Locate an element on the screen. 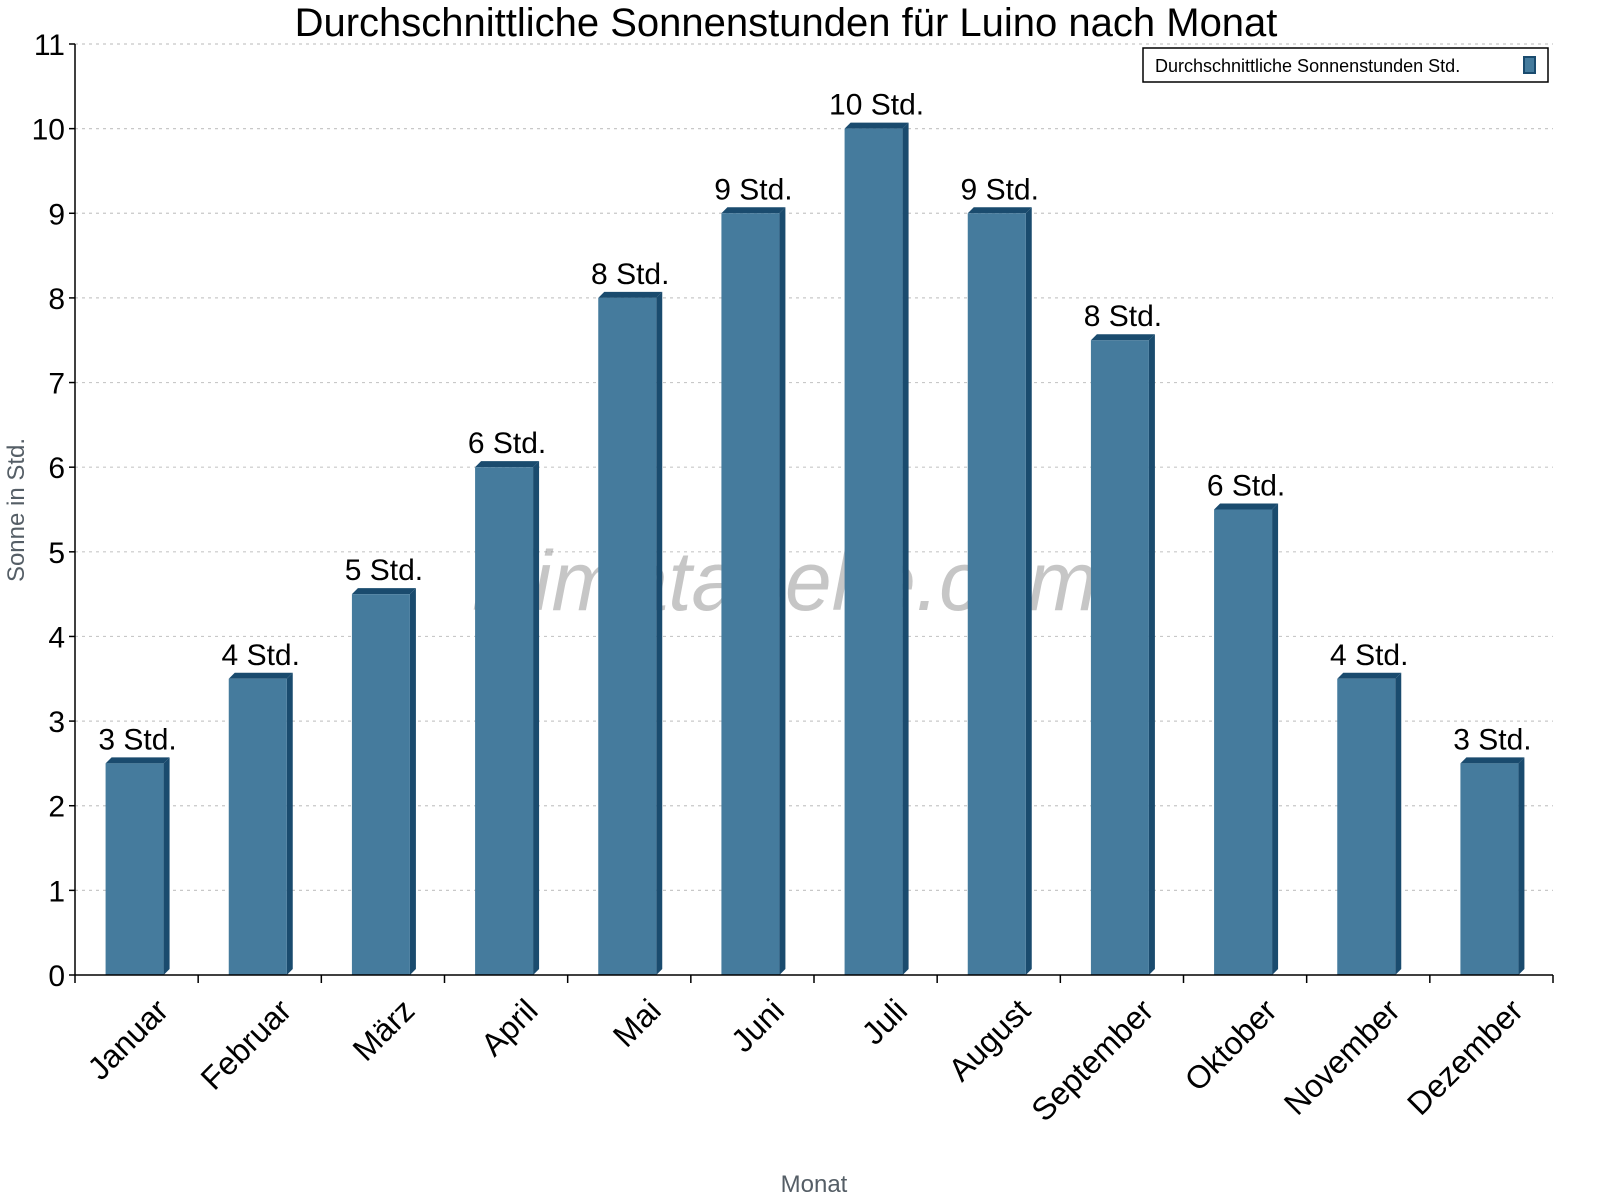  x-tick-label: August is located at coordinates (989, 1040).